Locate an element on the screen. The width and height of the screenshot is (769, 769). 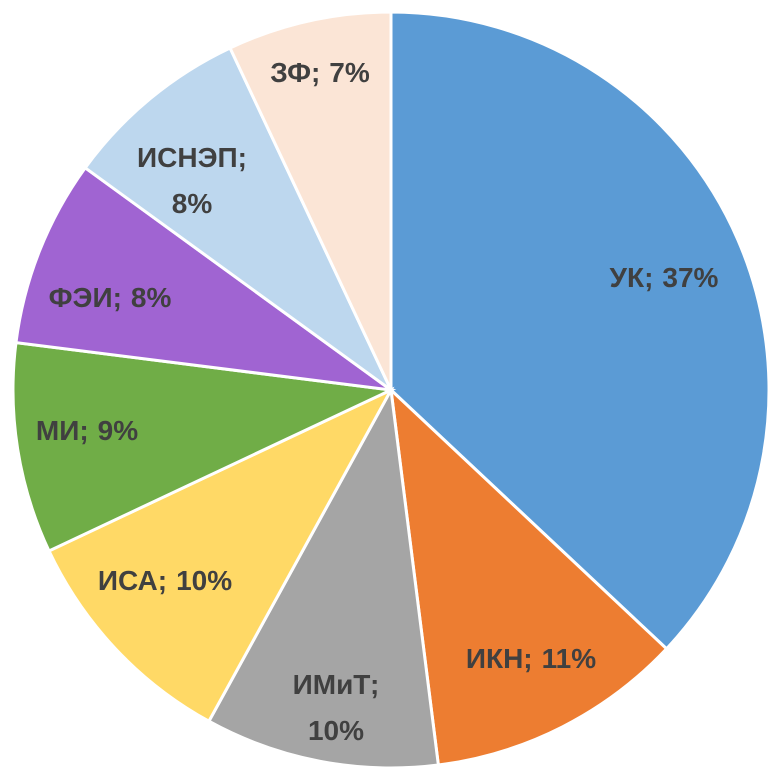
label-value: 9% is located at coordinates (118, 430).